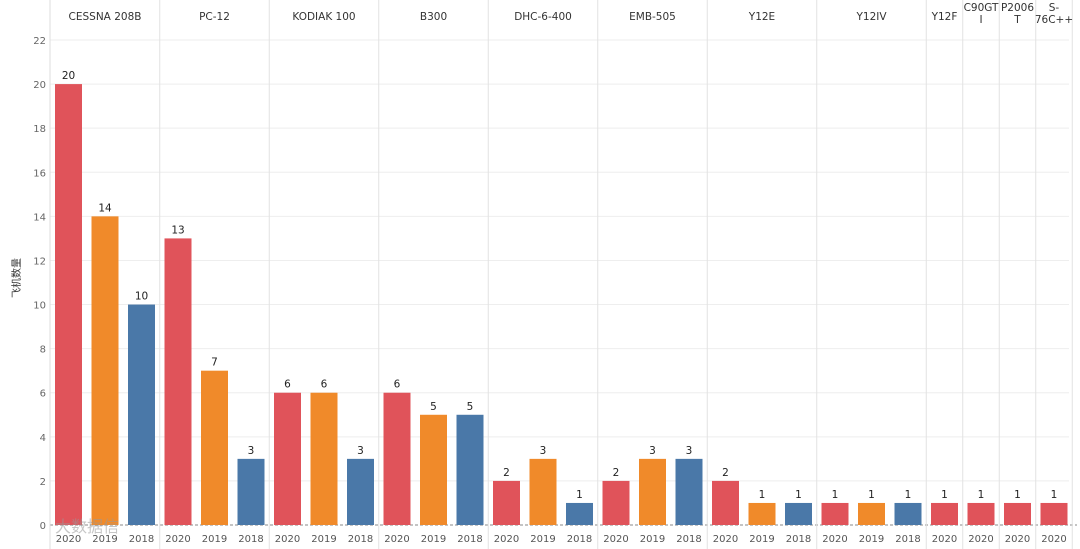 The height and width of the screenshot is (549, 1080). What do you see at coordinates (39, 173) in the screenshot?
I see `y-tick-label: 16` at bounding box center [39, 173].